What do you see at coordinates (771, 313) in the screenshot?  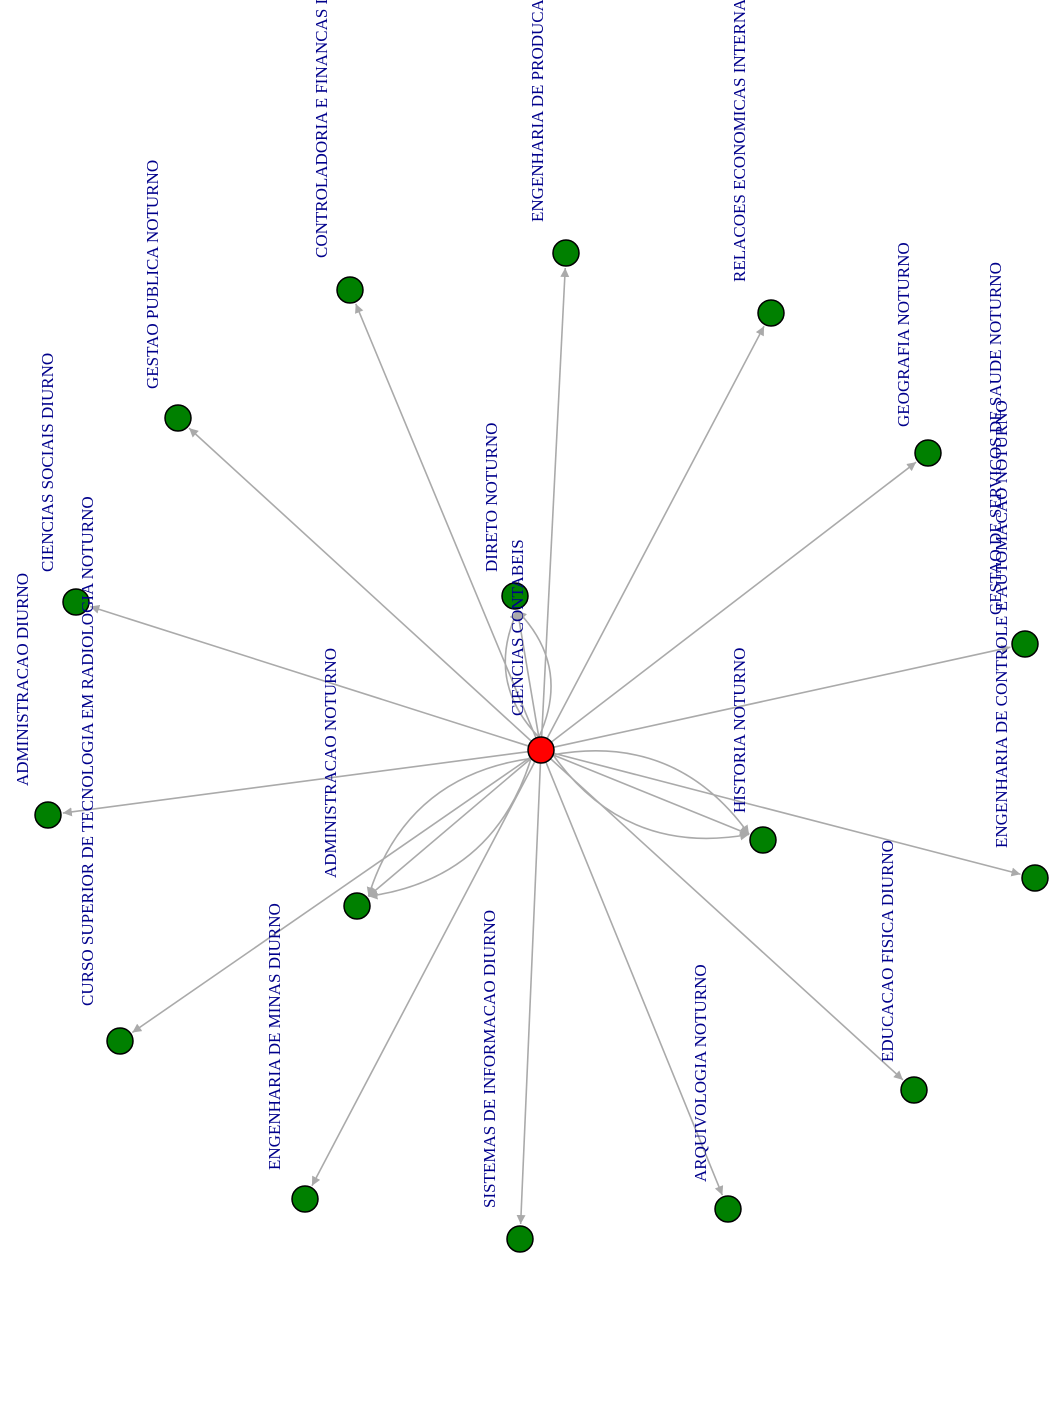 I see `node-relec` at bounding box center [771, 313].